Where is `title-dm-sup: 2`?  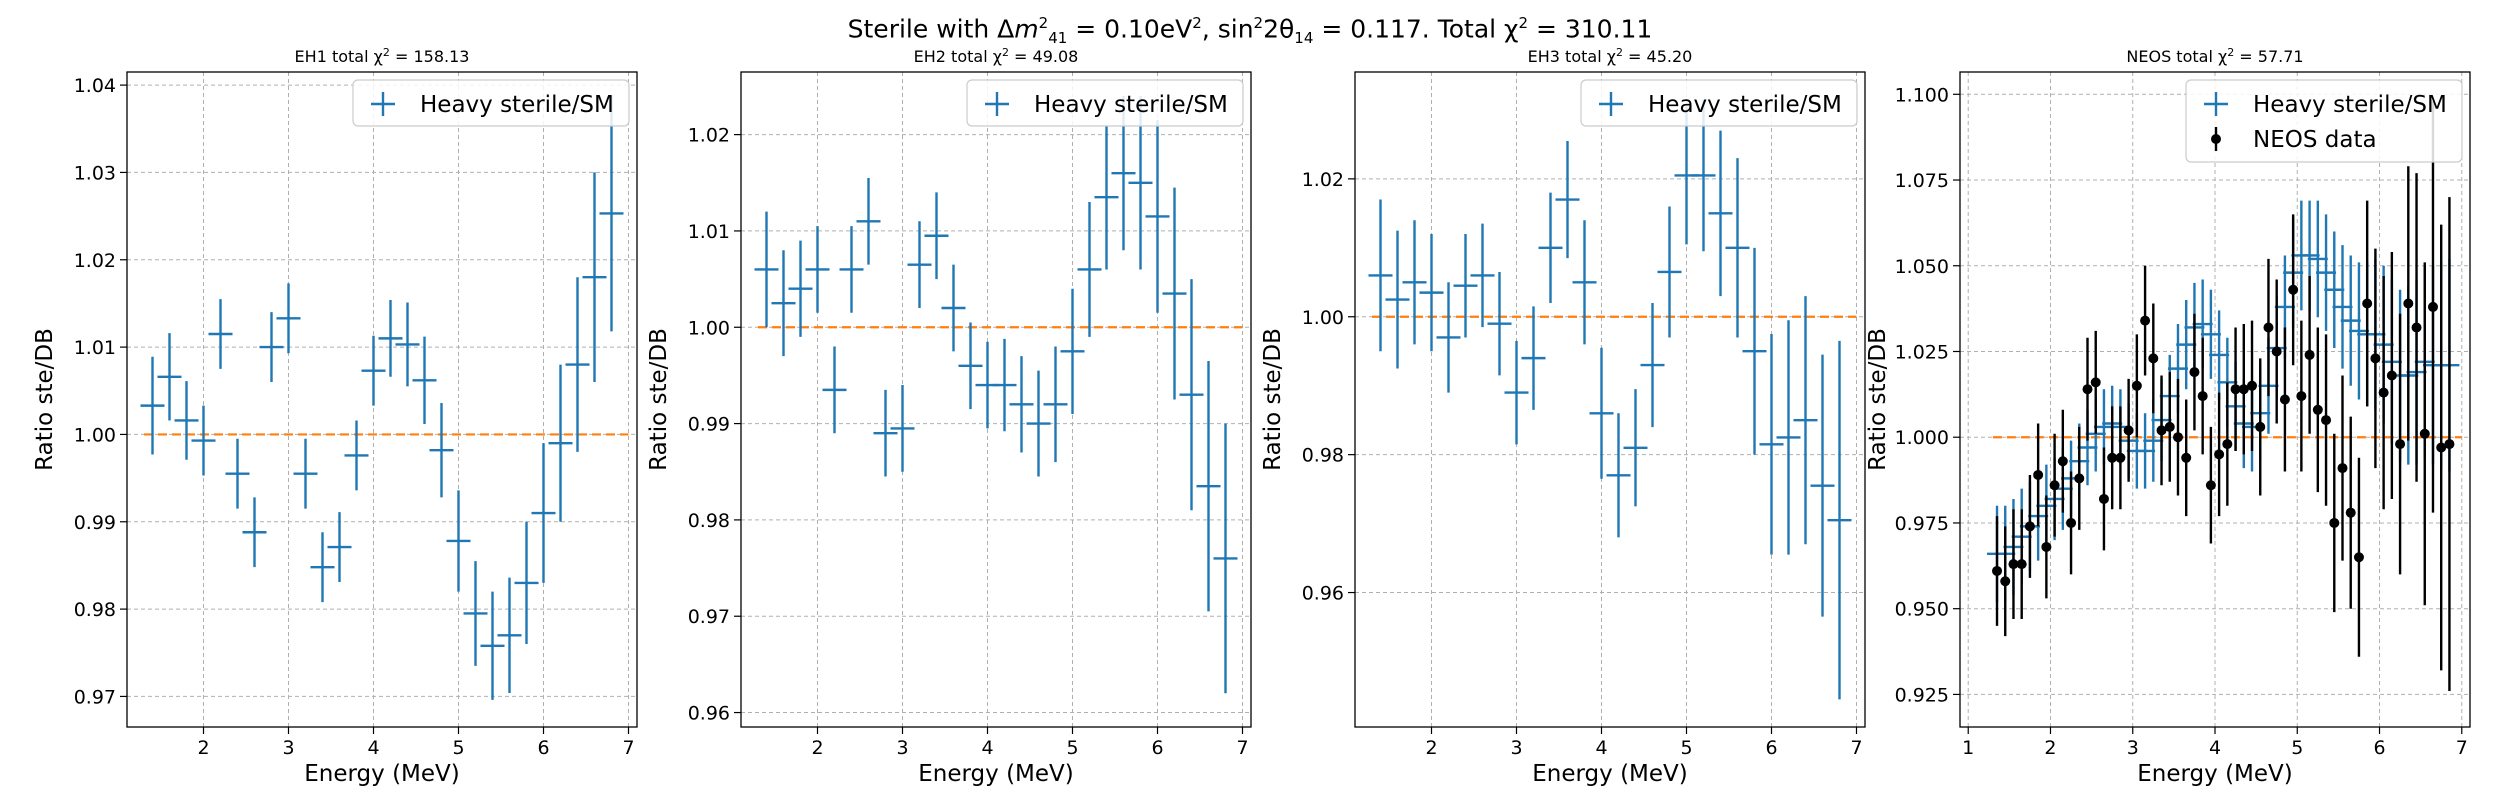
title-dm-sup: 2 is located at coordinates (1043, 23).